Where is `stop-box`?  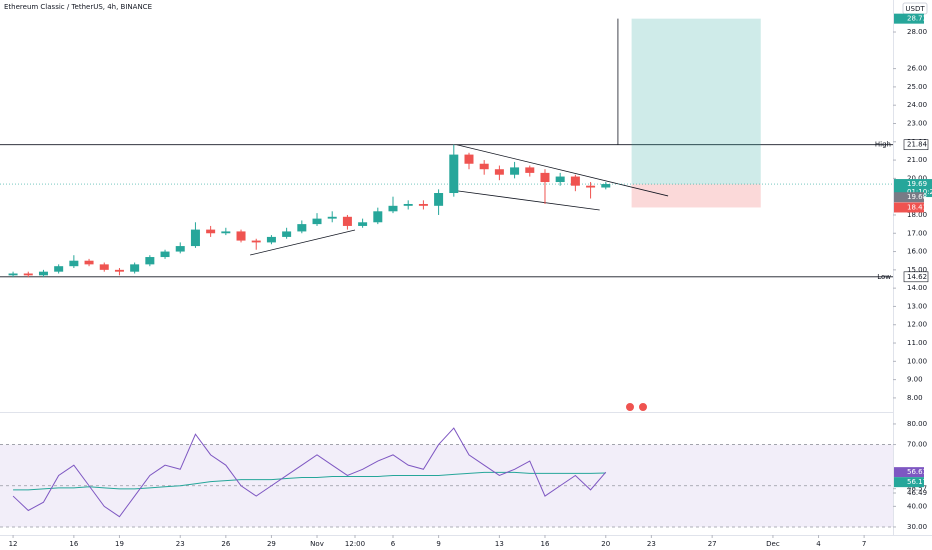
stop-box is located at coordinates (909, 207).